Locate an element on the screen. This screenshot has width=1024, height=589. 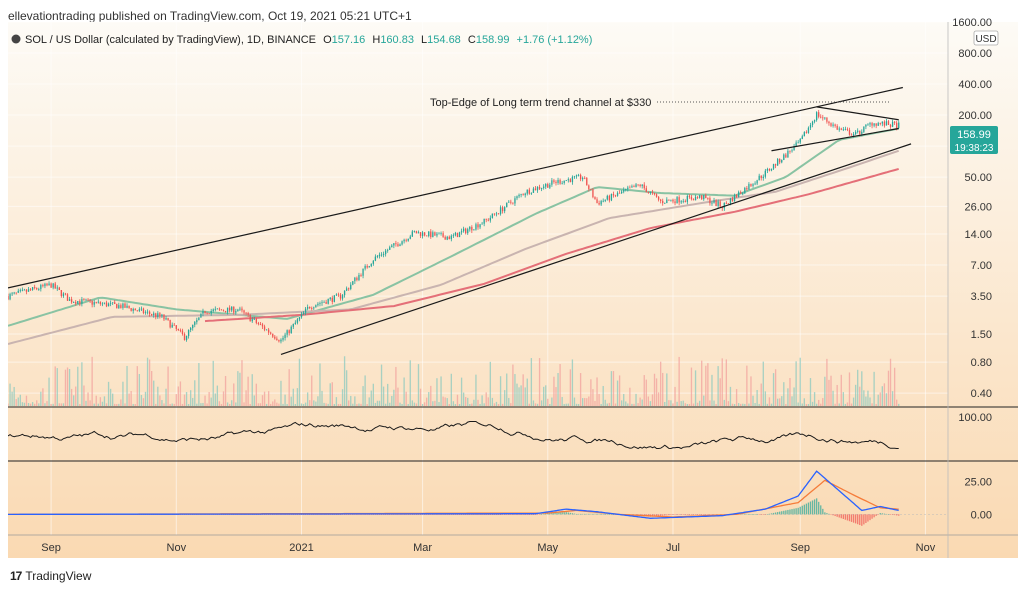
tradingview-logo: 17 TradingView is located at coordinates (50, 576).